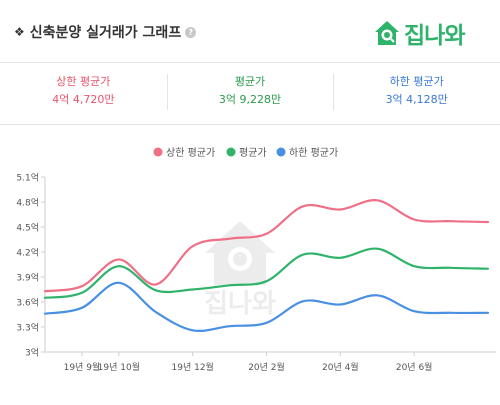 This screenshot has height=405, width=500. I want to click on y-tick-label: 4.2억, so click(27, 253).